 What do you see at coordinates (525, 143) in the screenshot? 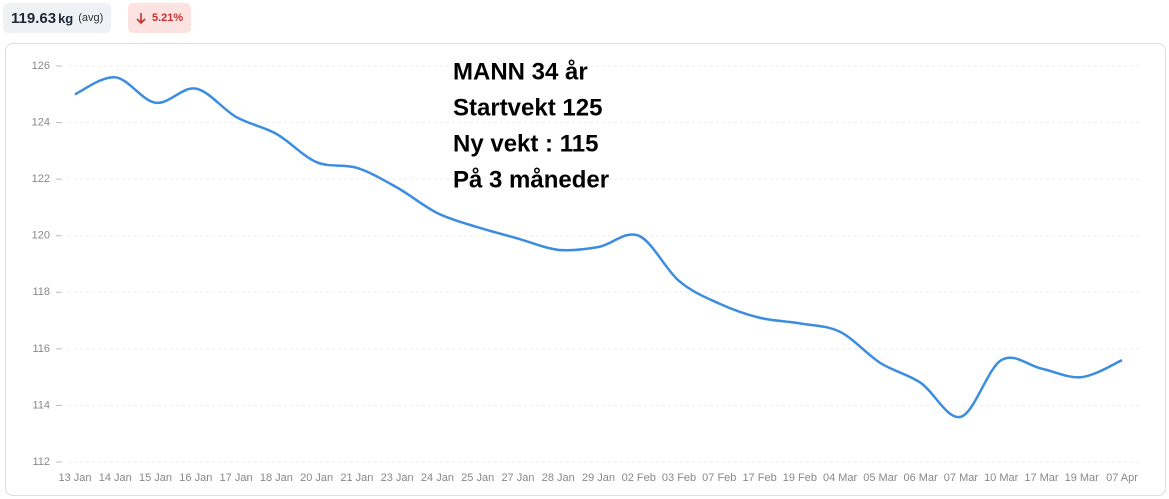
I see `annotation: Ny vekt : 115` at bounding box center [525, 143].